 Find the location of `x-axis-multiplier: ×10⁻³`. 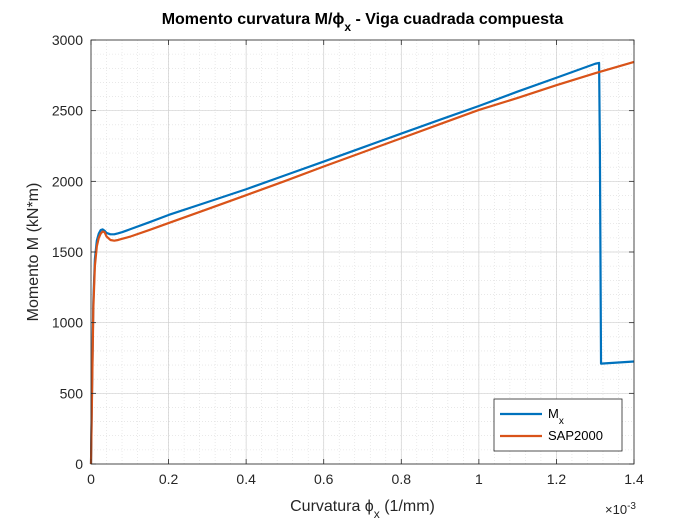

x-axis-multiplier: ×10⁻³ is located at coordinates (620, 509).